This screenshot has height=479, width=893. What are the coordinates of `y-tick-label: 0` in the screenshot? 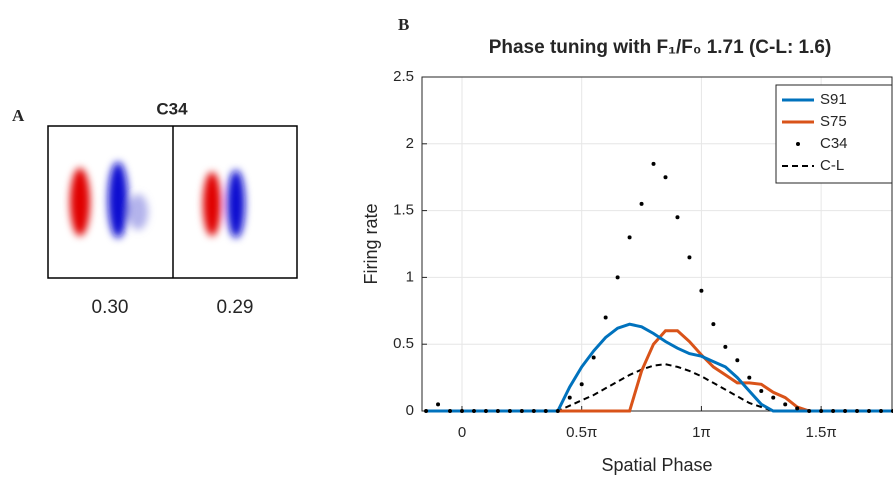 It's located at (410, 410).